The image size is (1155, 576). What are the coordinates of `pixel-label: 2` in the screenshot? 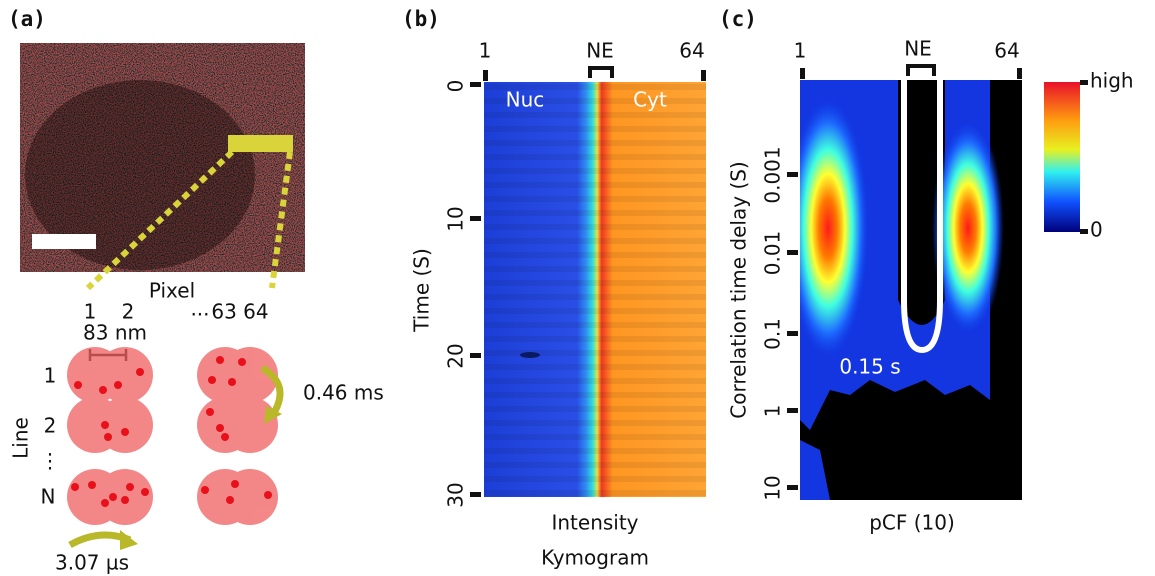 It's located at (128, 312).